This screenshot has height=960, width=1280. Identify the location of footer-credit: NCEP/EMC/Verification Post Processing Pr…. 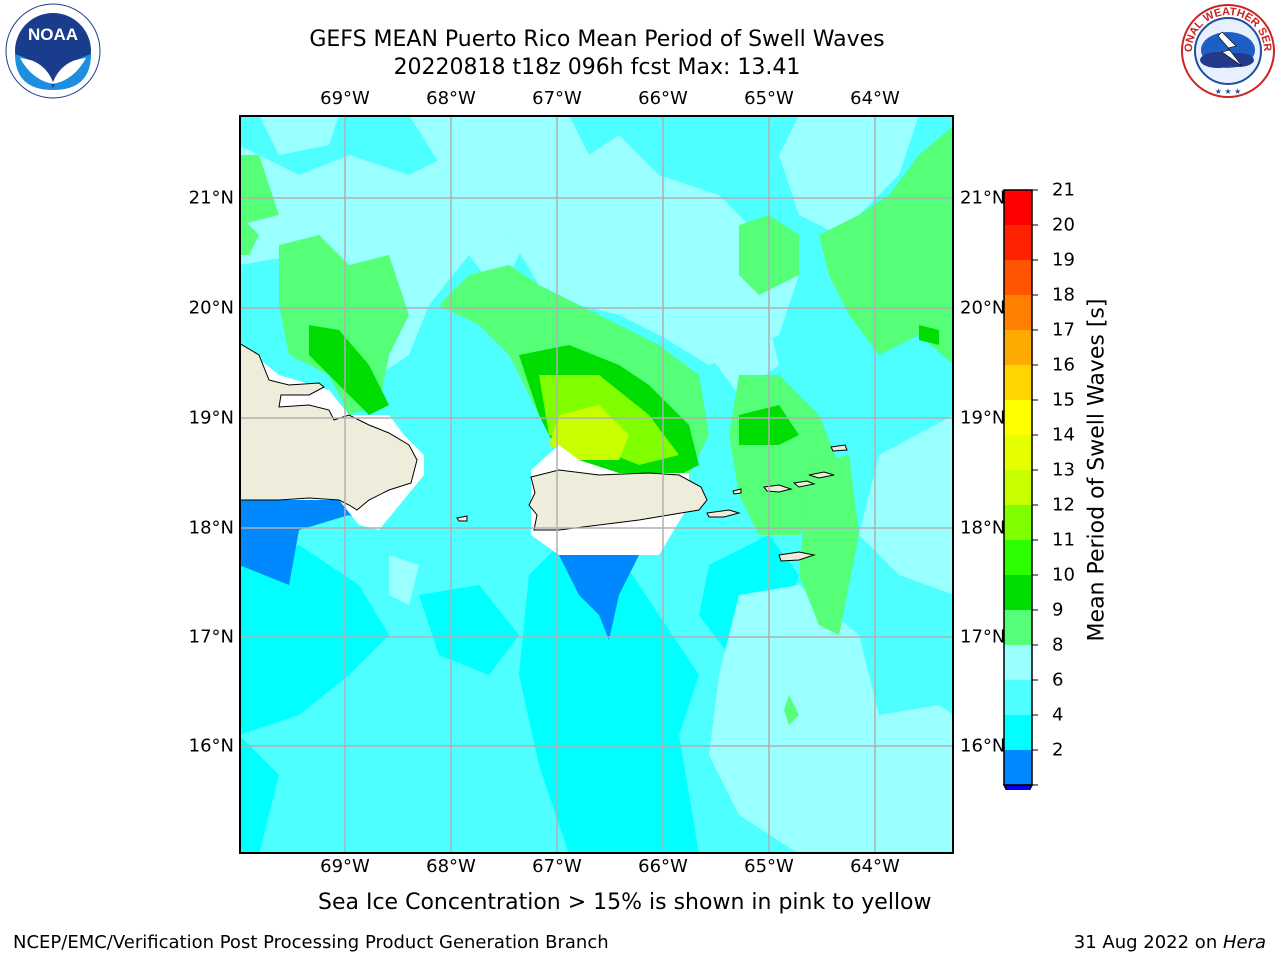
(311, 942).